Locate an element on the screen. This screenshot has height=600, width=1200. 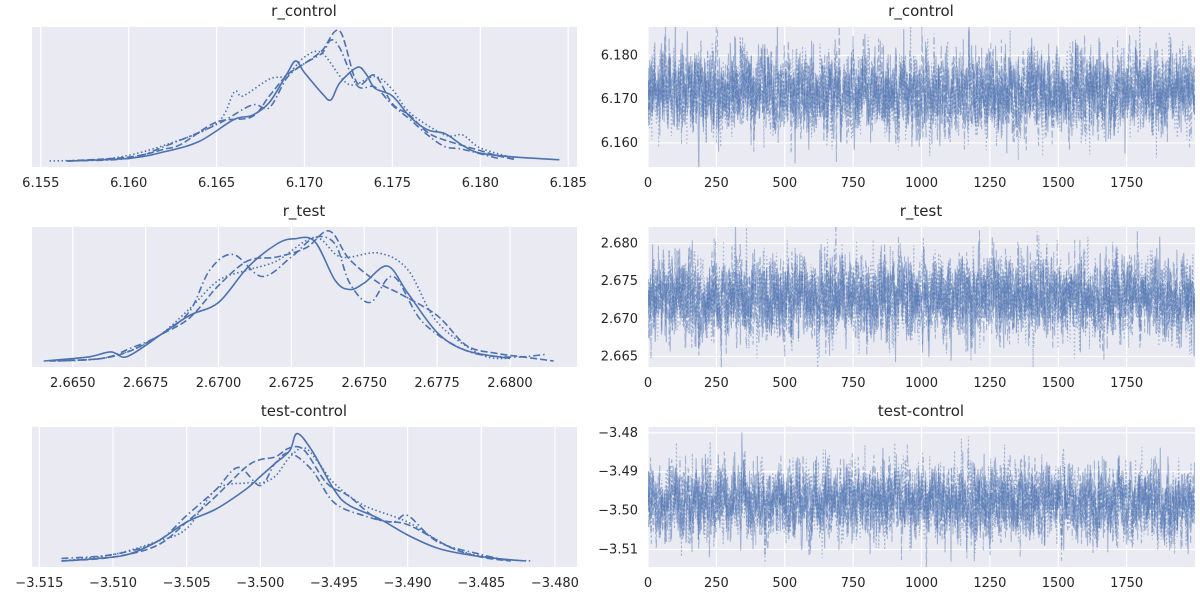
x-tick-label: −3.495 is located at coordinates (334, 583).